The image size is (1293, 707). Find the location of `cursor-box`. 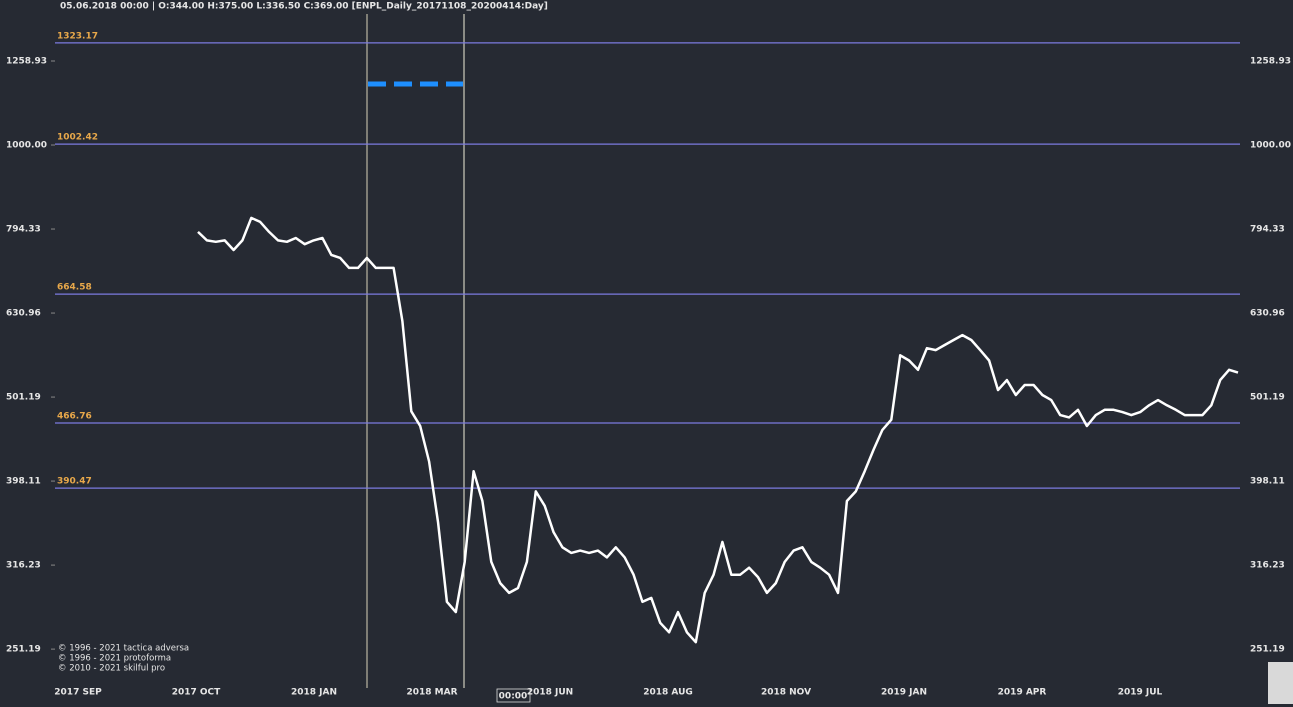

cursor-box is located at coordinates (513, 695).